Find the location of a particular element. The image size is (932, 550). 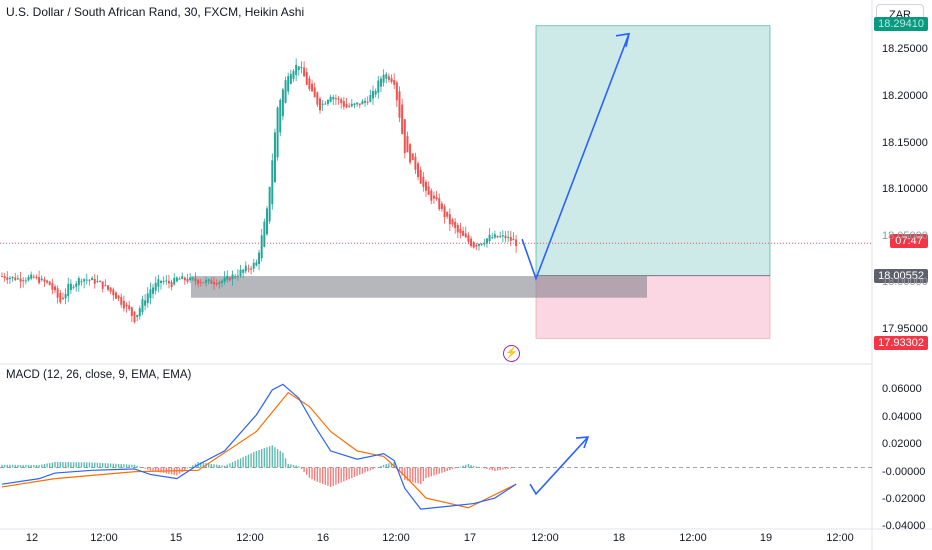

macd-tick: -0.00000 is located at coordinates (904, 472).